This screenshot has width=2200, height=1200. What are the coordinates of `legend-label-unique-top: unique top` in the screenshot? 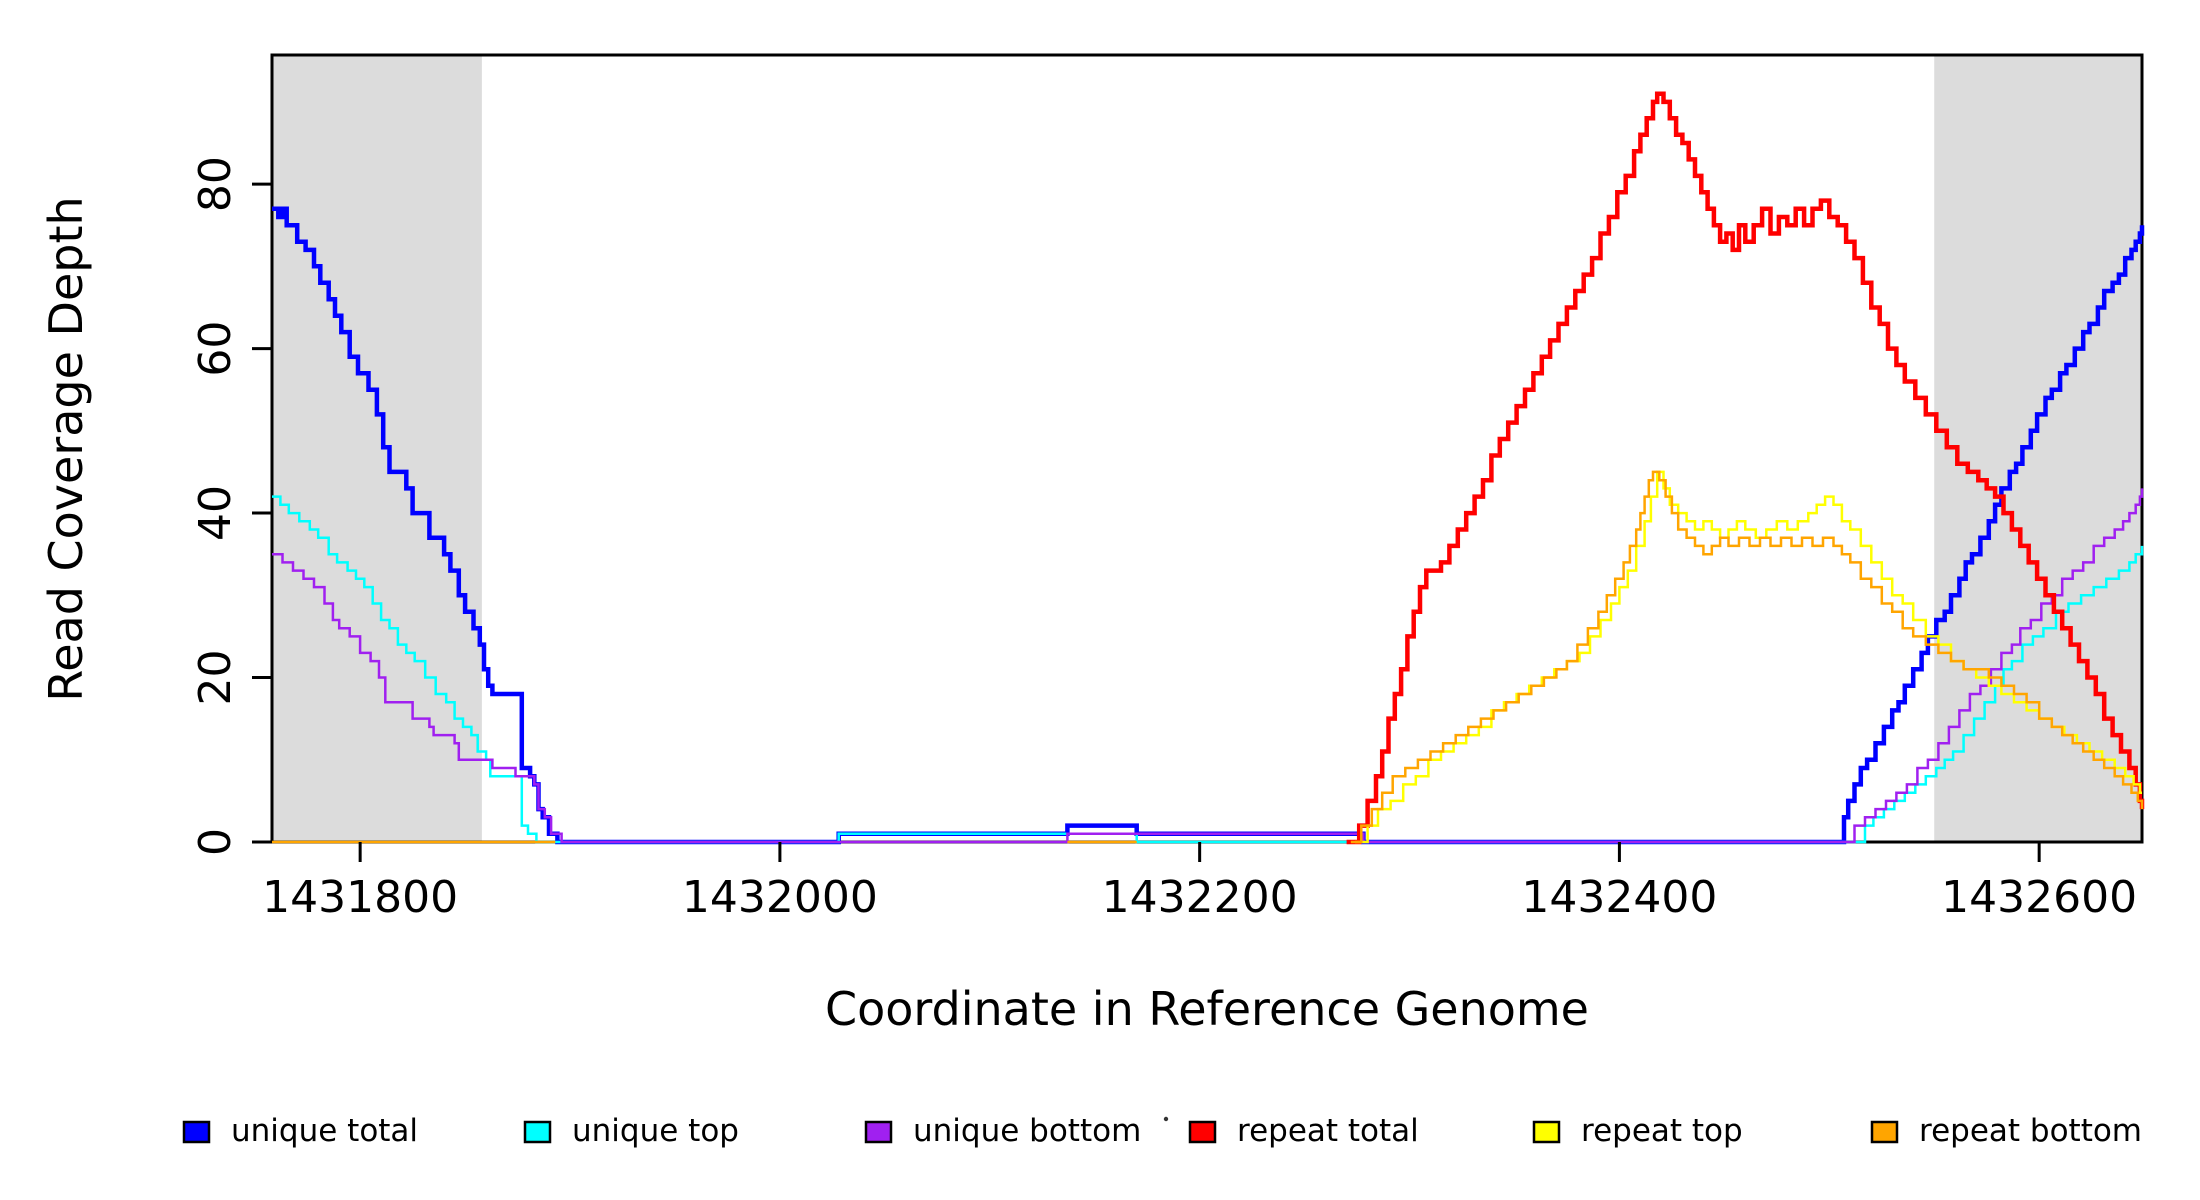 It's located at (655, 1131).